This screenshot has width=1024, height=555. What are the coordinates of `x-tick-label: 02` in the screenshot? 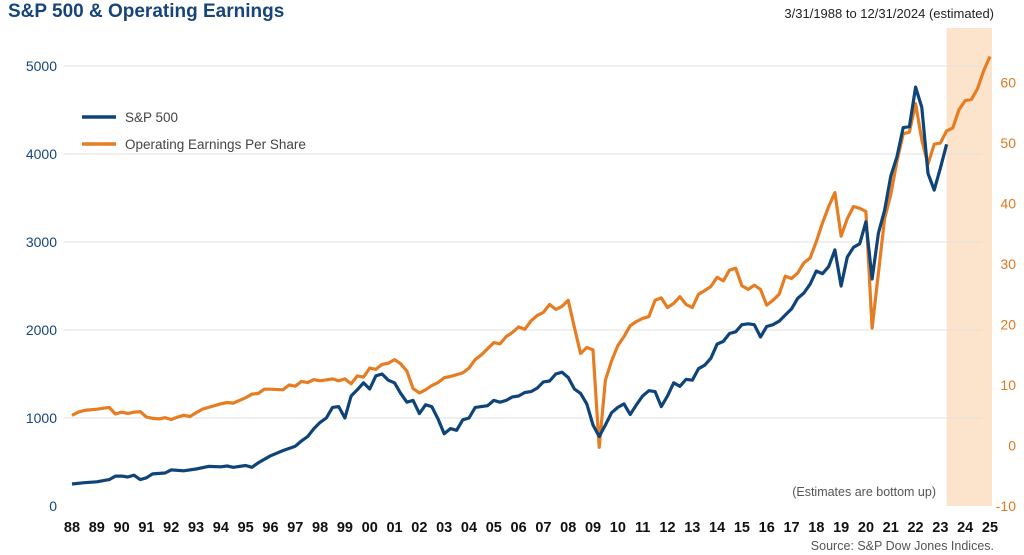 It's located at (419, 528).